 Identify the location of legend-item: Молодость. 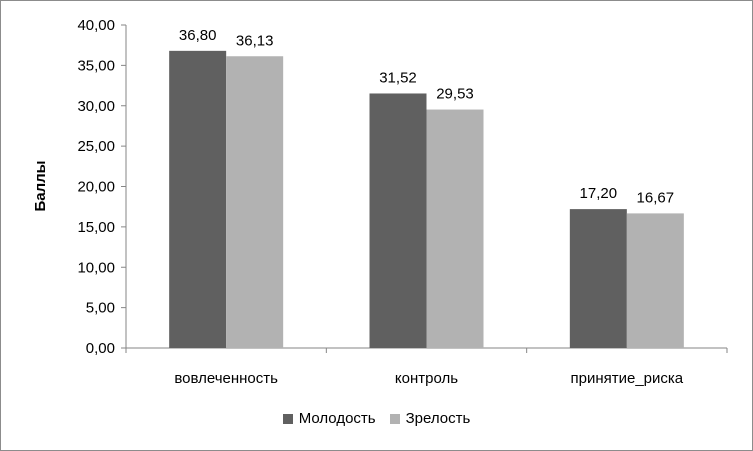
(329, 418).